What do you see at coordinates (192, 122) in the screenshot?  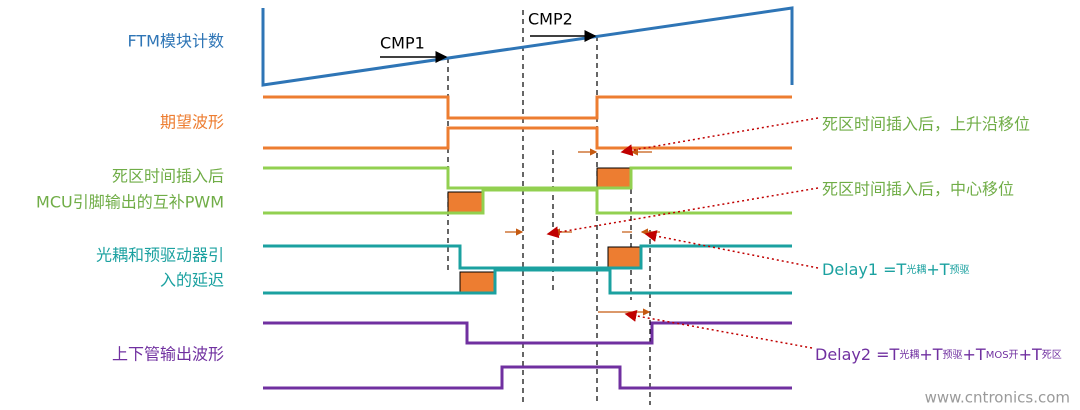 I see `expected-label: 期望波形` at bounding box center [192, 122].